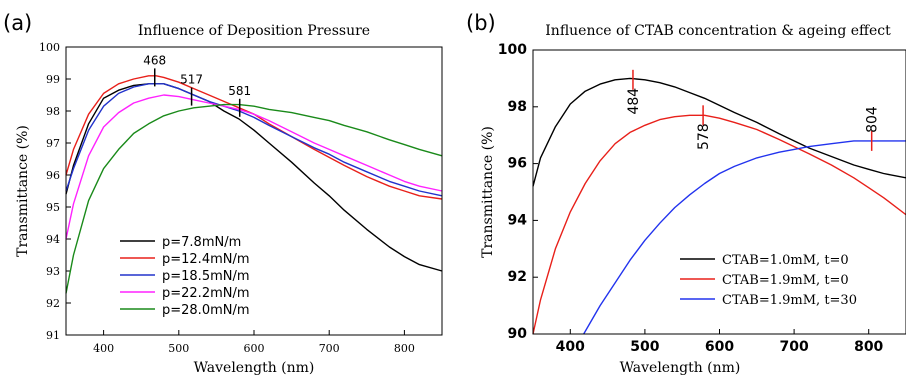 The height and width of the screenshot is (376, 906). I want to click on panel-a-y-tick-label: 97, so click(53, 143).